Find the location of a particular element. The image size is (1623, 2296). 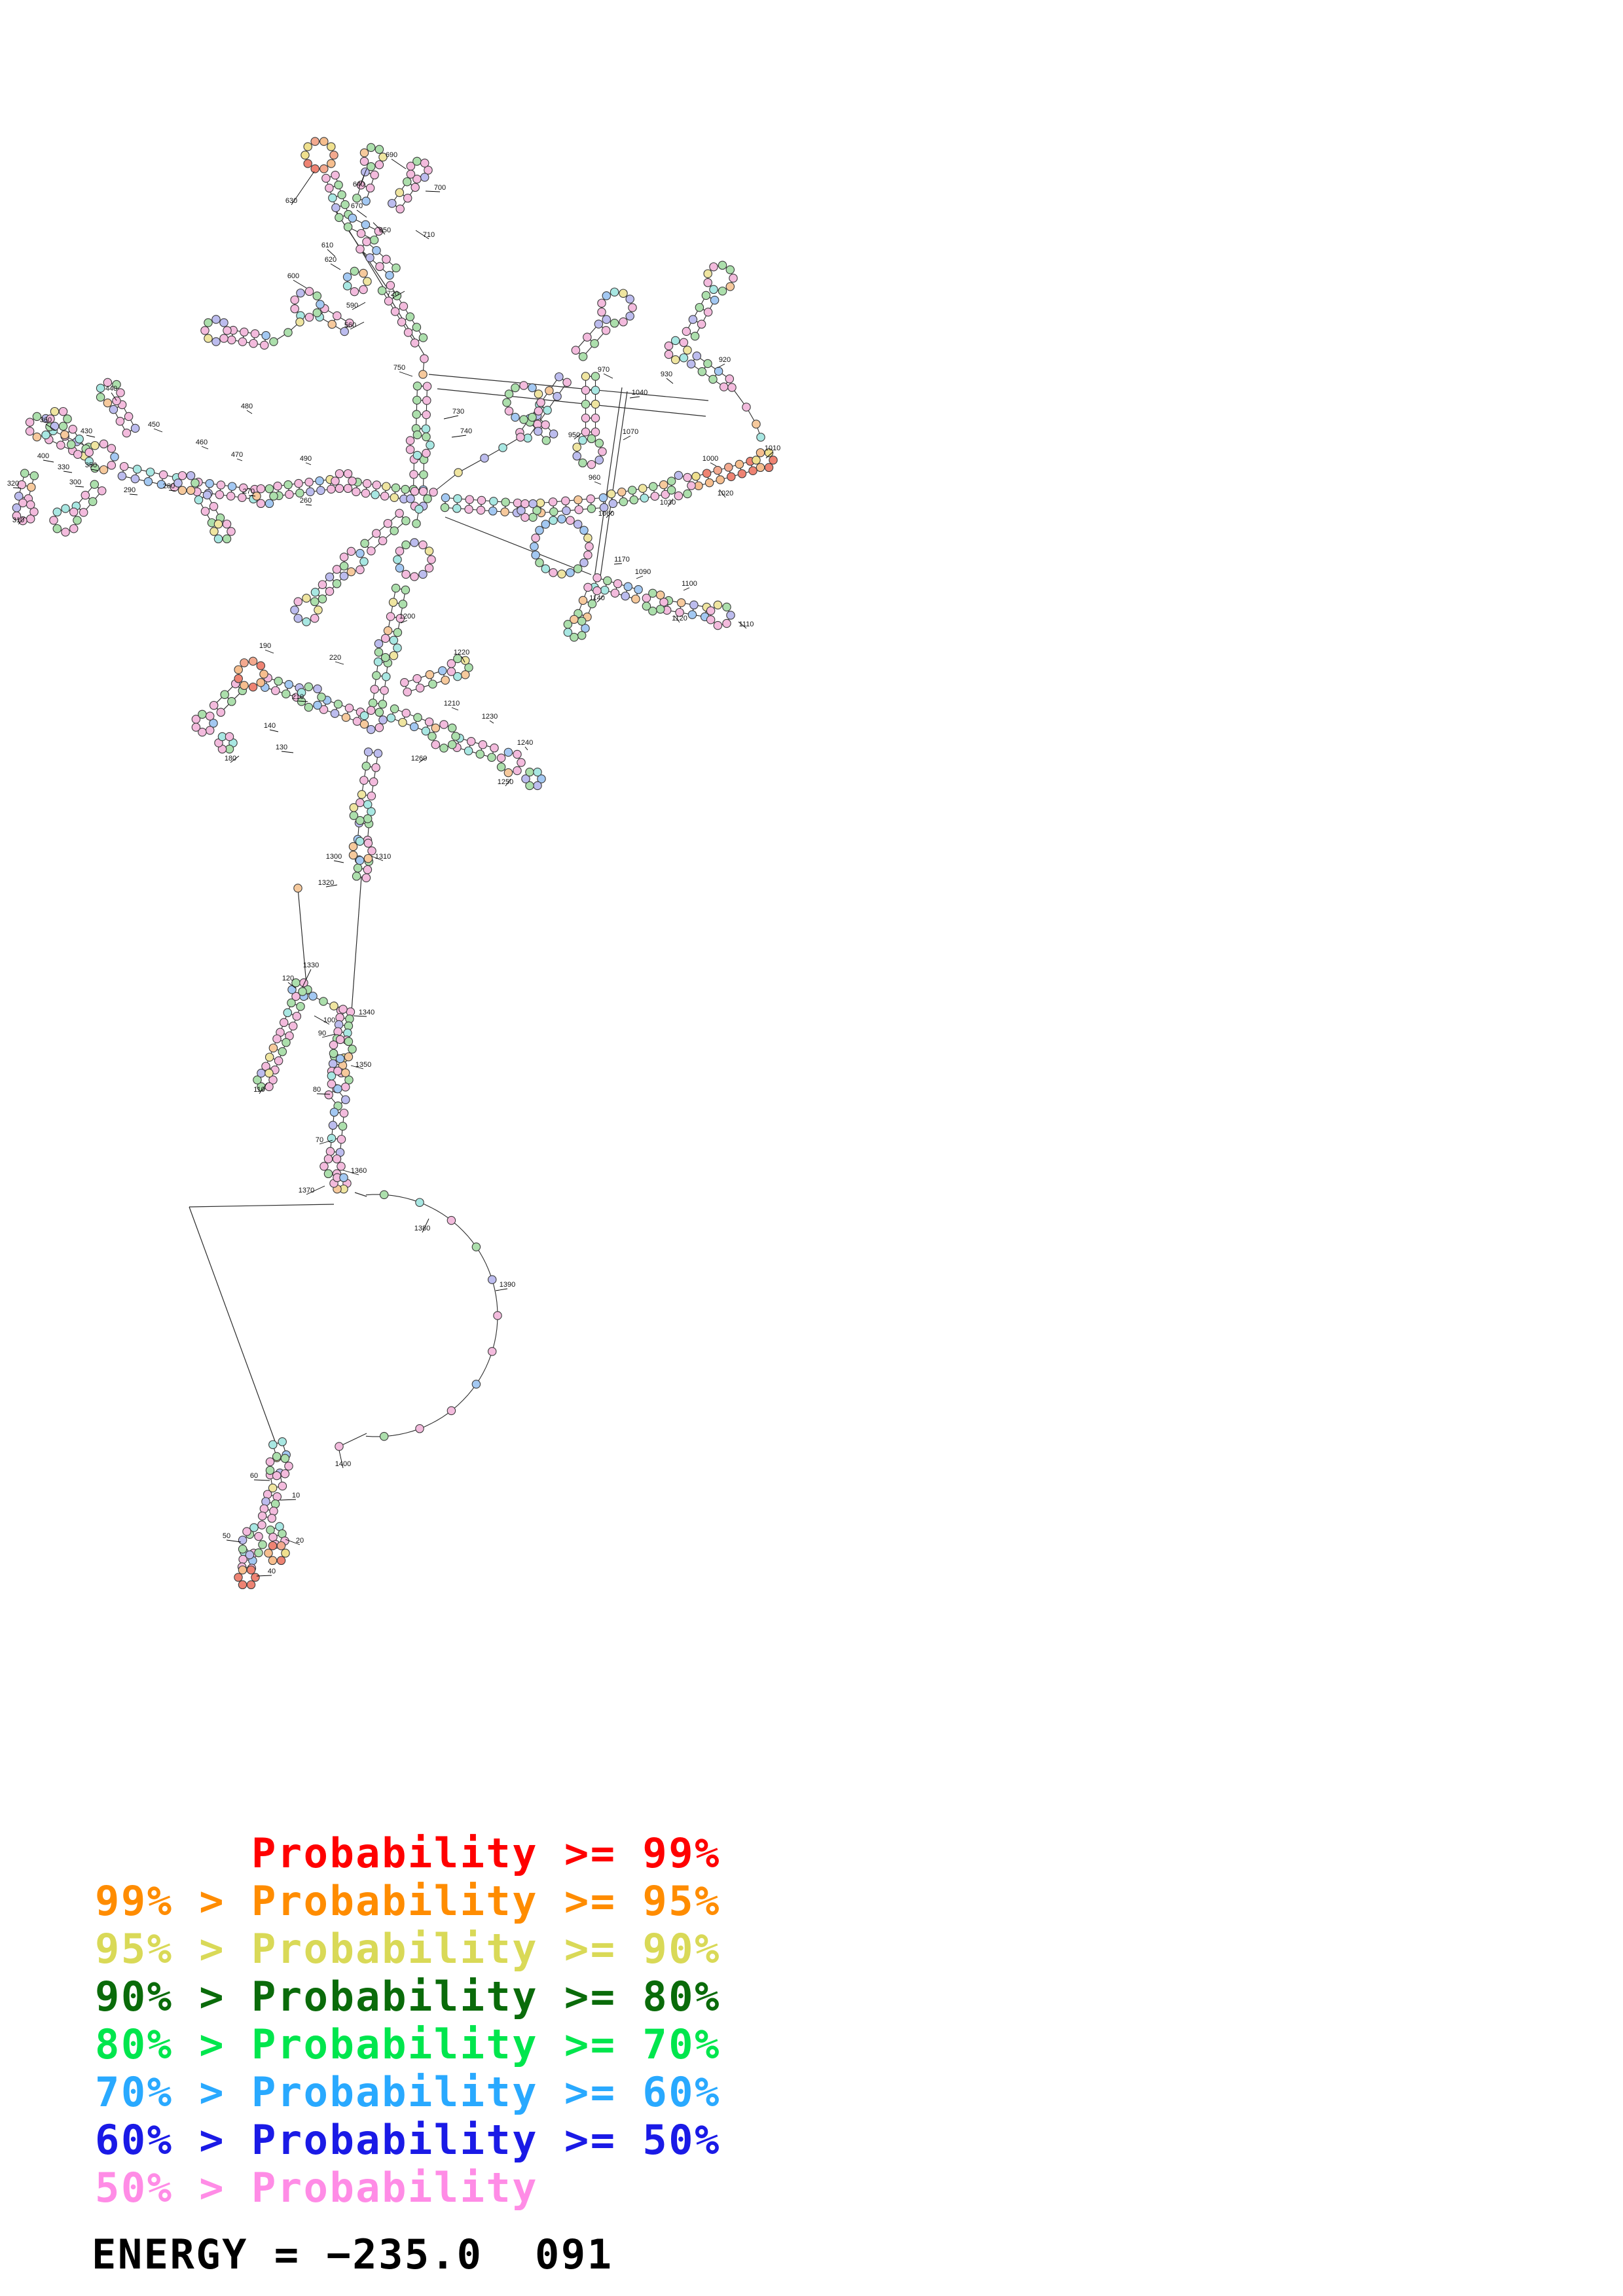

energy-label: ENERGY = −235.0 091 is located at coordinates (352, 2254).